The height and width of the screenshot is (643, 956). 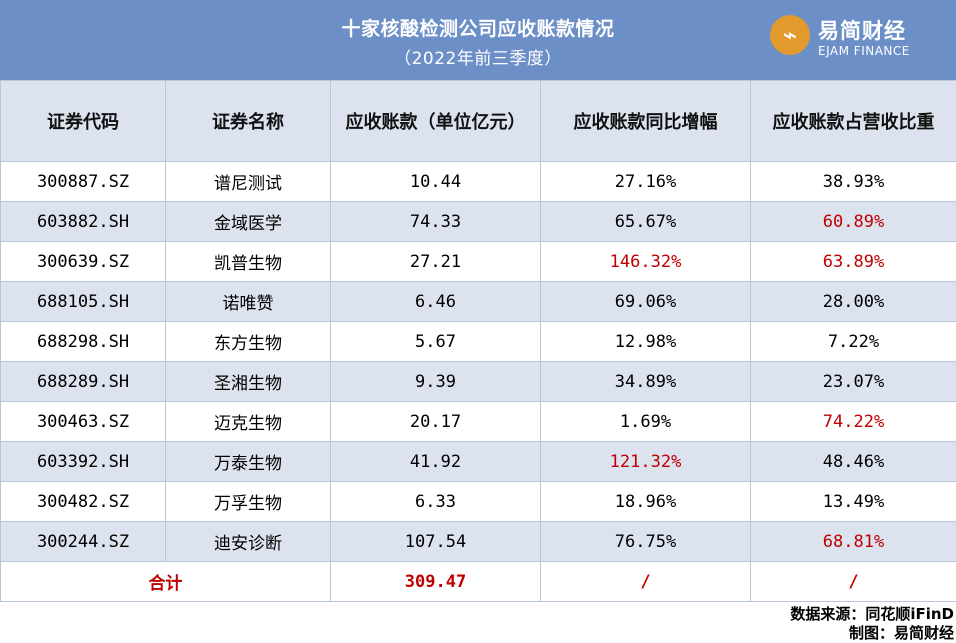 I want to click on cell-name: 迈克生物, so click(x=248, y=422).